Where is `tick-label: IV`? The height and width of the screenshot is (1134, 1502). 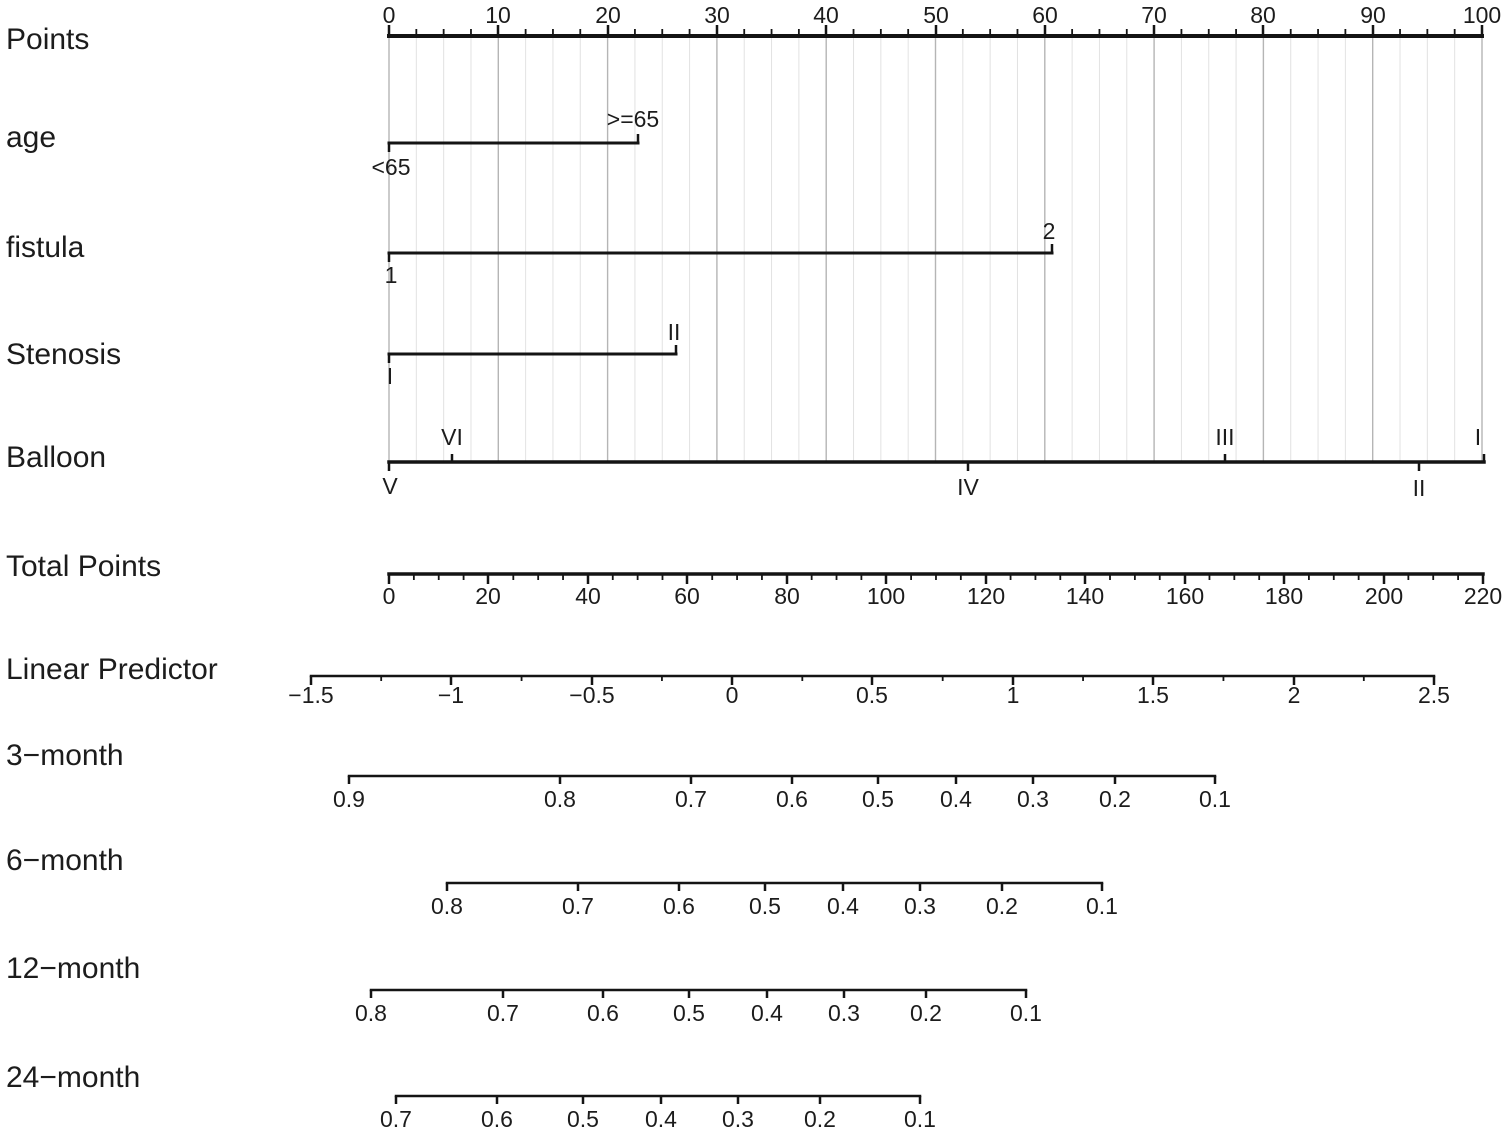
tick-label: IV is located at coordinates (968, 487).